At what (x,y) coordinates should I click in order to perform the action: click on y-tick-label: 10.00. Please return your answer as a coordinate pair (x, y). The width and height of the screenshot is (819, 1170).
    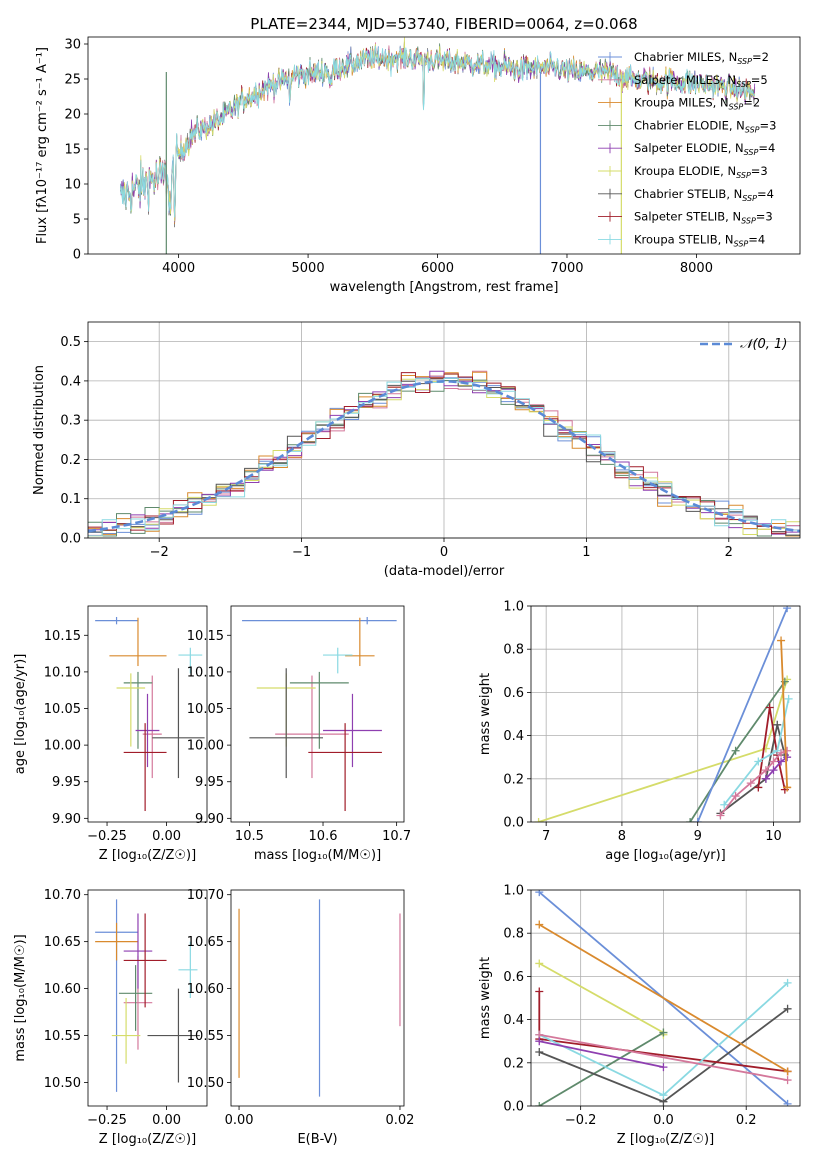
    Looking at the image, I should click on (205, 746).